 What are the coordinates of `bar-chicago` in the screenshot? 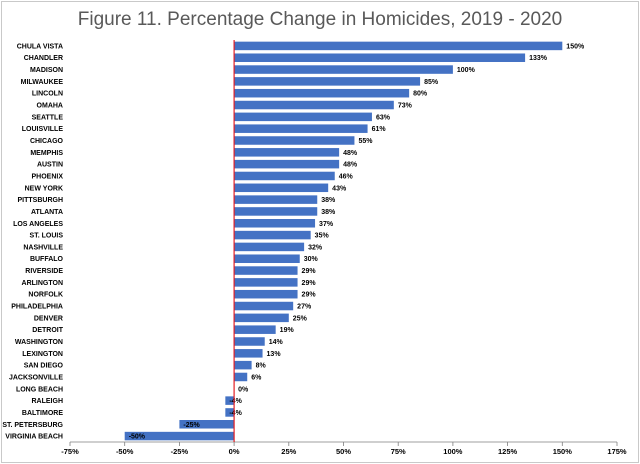 It's located at (294, 140).